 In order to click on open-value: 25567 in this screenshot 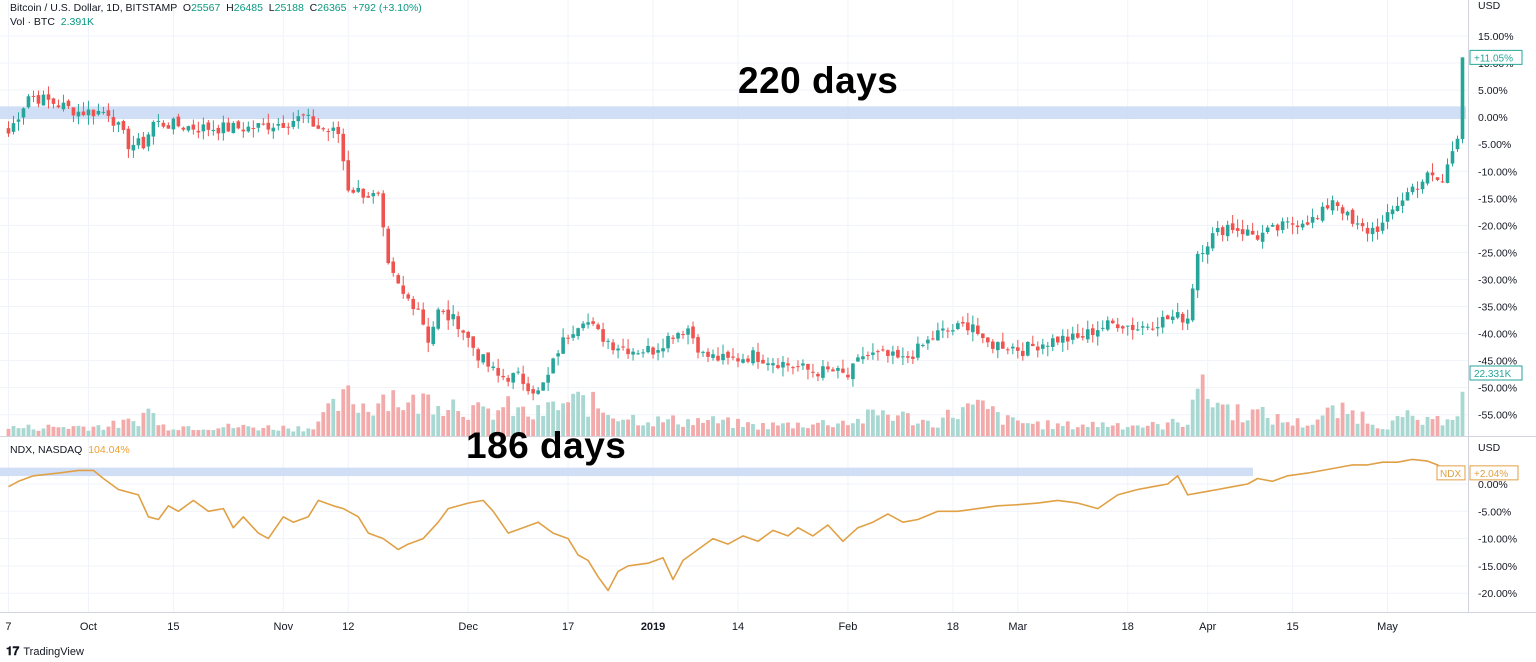, I will do `click(206, 8)`.